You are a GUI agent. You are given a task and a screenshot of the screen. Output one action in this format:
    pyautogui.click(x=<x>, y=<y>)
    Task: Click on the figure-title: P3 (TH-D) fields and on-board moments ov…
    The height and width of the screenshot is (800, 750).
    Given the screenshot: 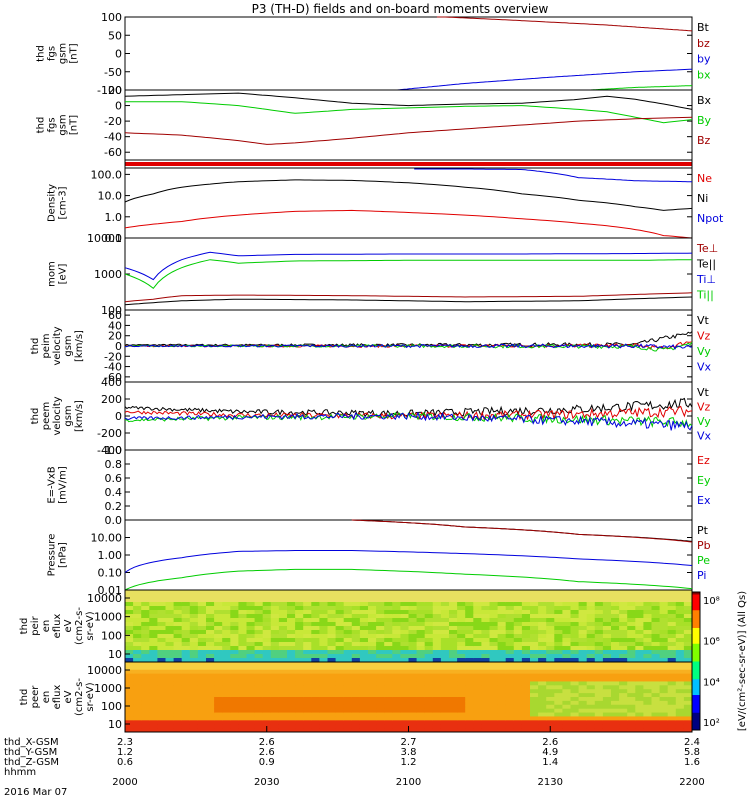 What is the action you would take?
    pyautogui.click(x=400, y=9)
    